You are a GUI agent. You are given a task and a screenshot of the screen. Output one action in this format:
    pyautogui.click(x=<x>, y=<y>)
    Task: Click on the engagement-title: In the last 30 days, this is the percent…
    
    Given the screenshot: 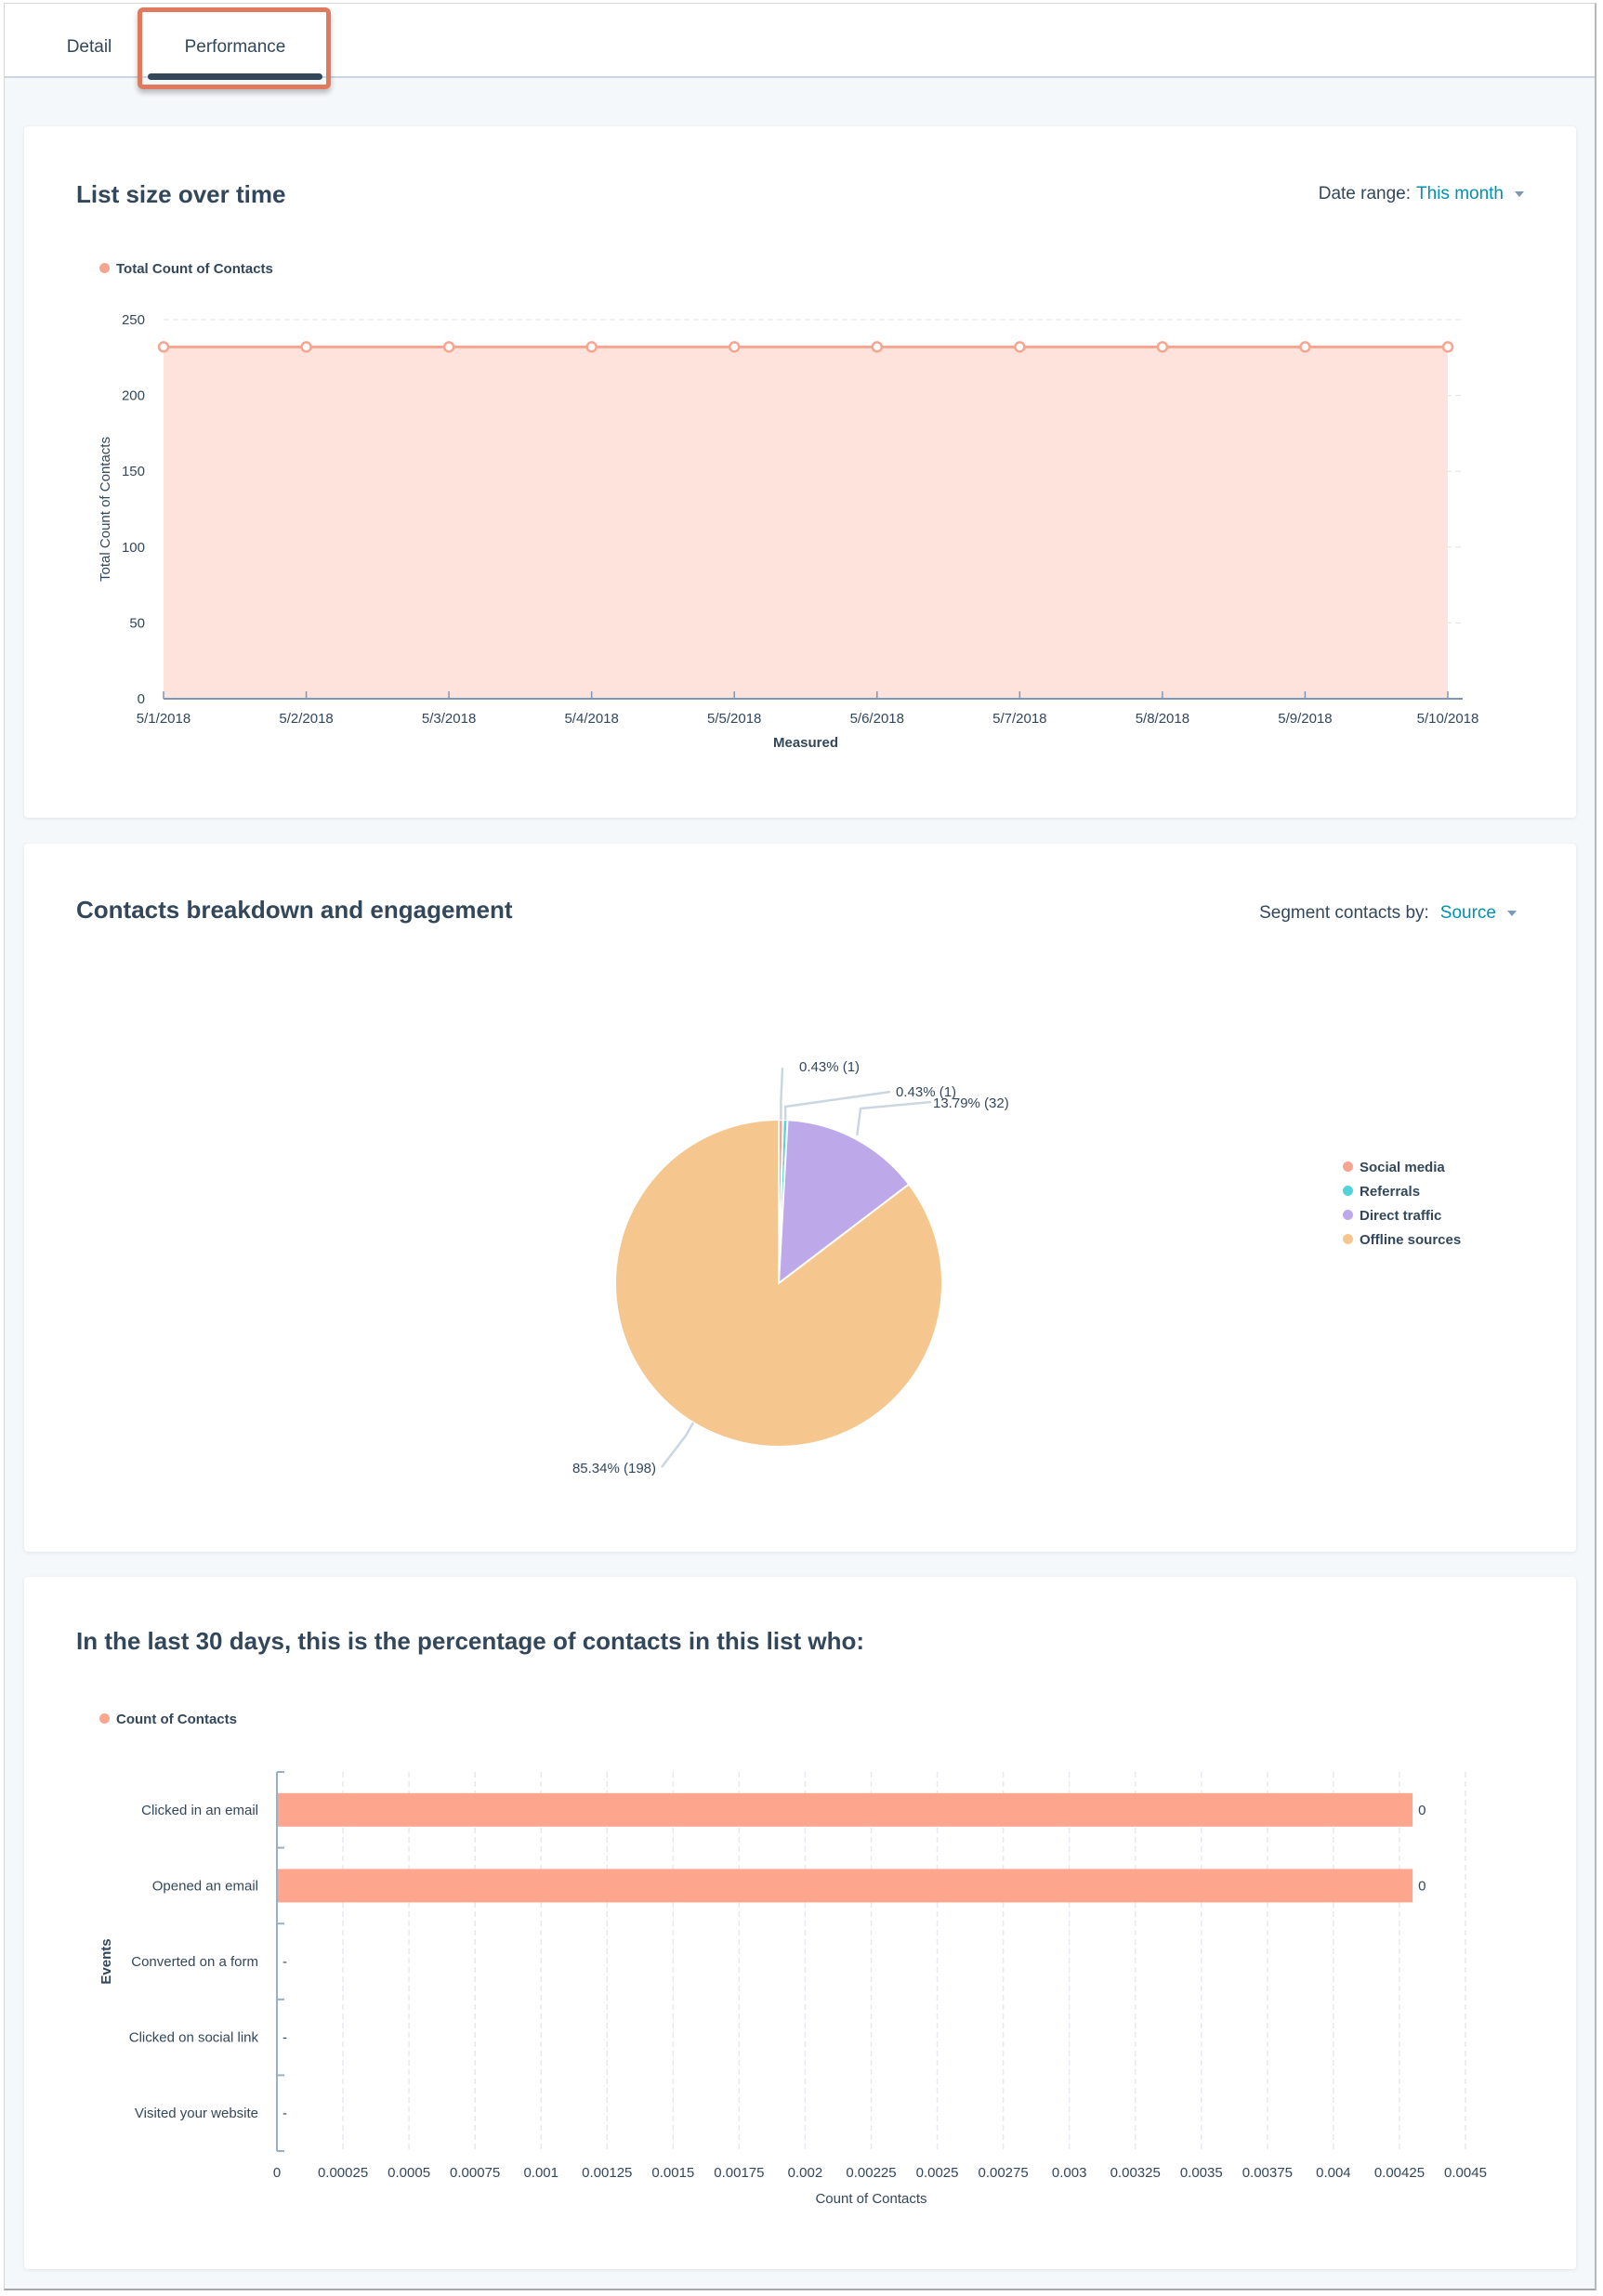 What is the action you would take?
    pyautogui.click(x=470, y=1641)
    